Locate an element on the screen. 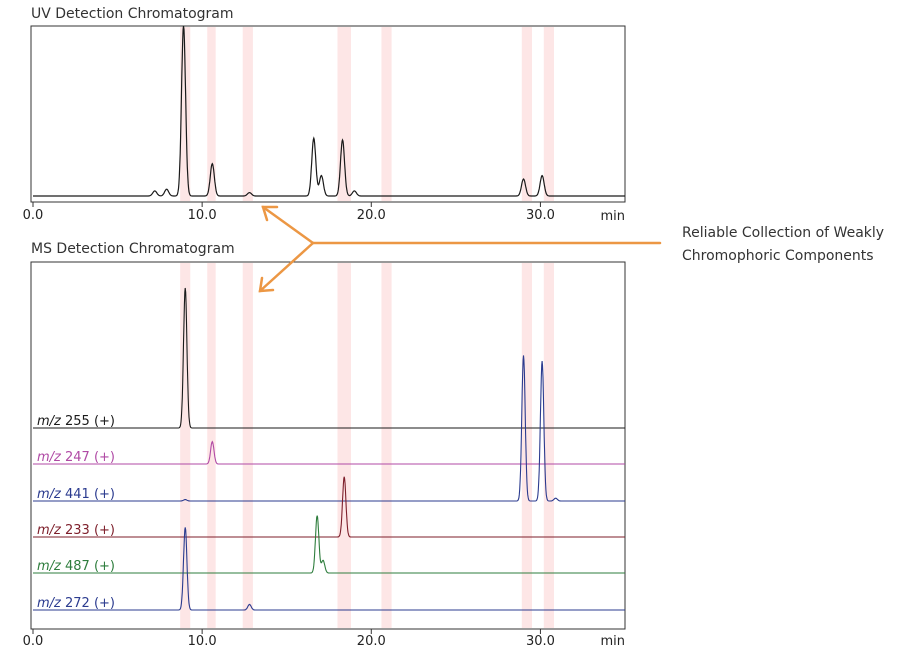 The width and height of the screenshot is (923, 666). uv-collection-bands is located at coordinates (367, 114).